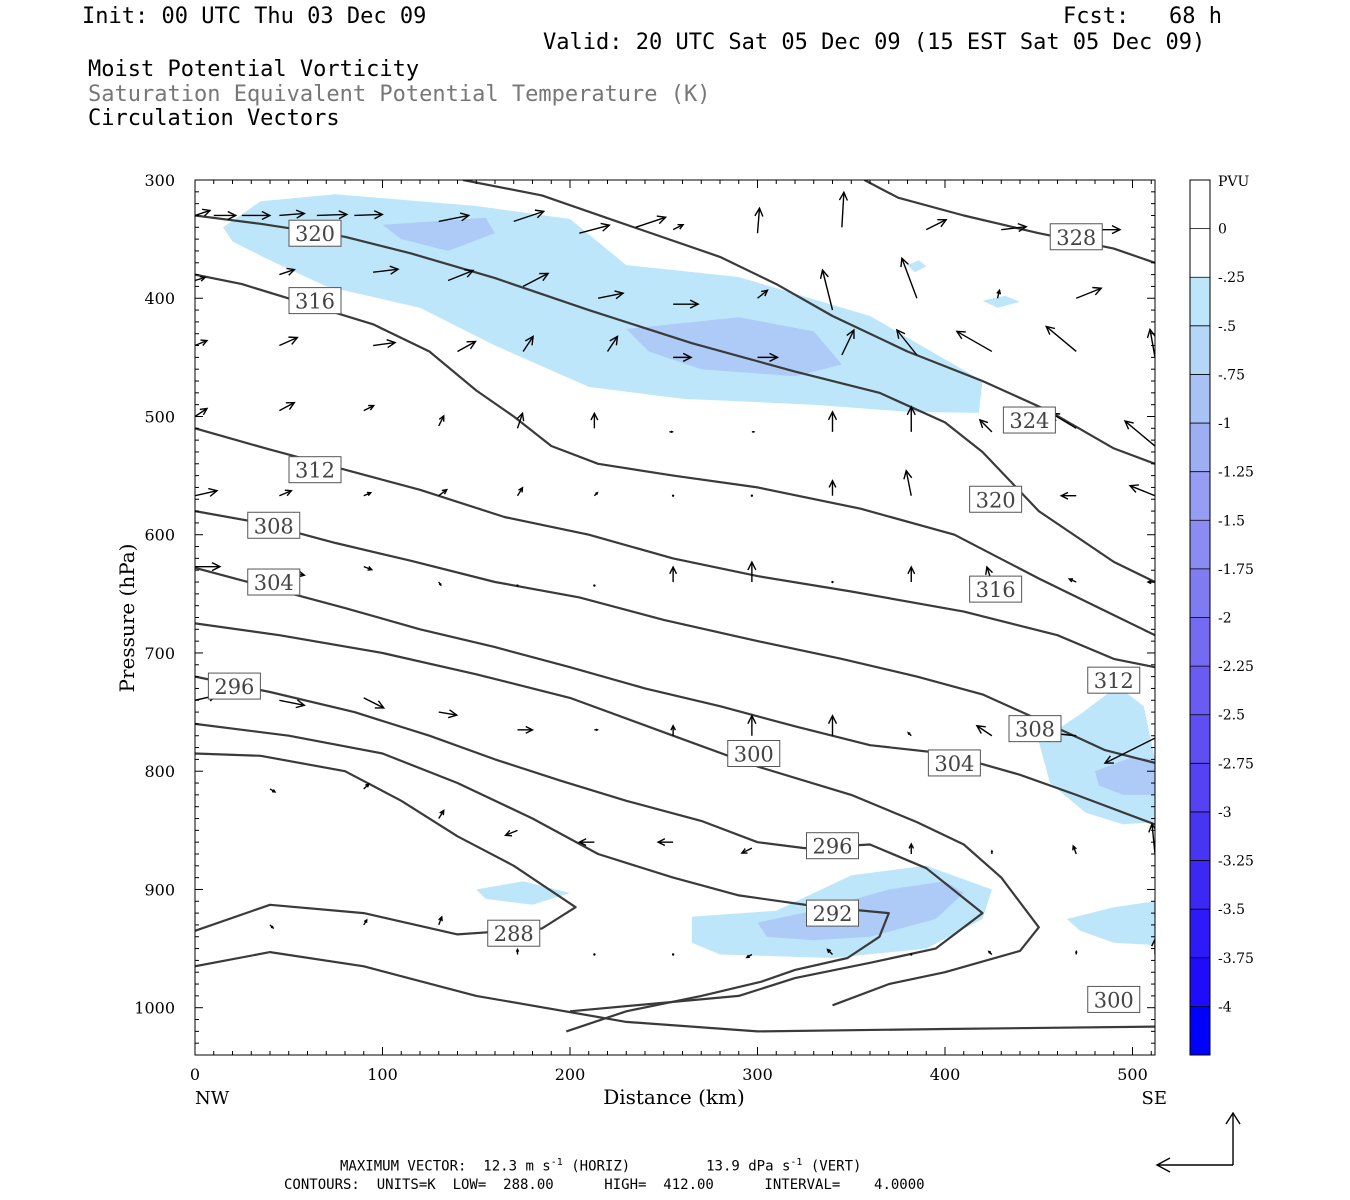  What do you see at coordinates (832, 847) in the screenshot?
I see `svg-text: 296` at bounding box center [832, 847].